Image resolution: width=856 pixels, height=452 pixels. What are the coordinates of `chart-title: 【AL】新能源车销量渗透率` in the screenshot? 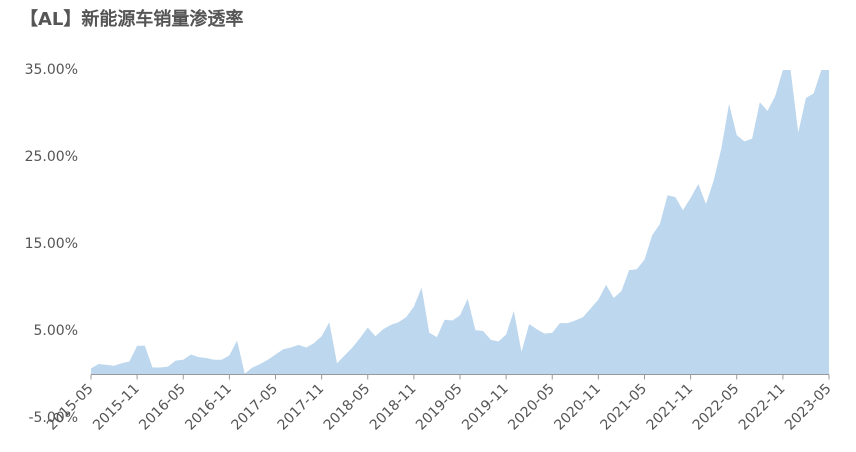 It's located at (131, 19).